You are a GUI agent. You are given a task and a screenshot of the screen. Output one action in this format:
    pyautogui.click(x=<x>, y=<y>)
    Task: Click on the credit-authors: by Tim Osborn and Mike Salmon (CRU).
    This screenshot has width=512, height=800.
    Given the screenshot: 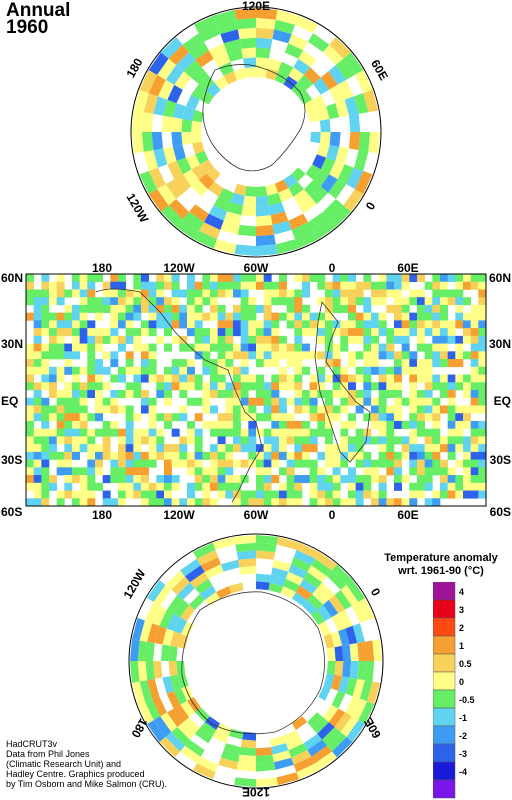 What is the action you would take?
    pyautogui.click(x=87, y=784)
    